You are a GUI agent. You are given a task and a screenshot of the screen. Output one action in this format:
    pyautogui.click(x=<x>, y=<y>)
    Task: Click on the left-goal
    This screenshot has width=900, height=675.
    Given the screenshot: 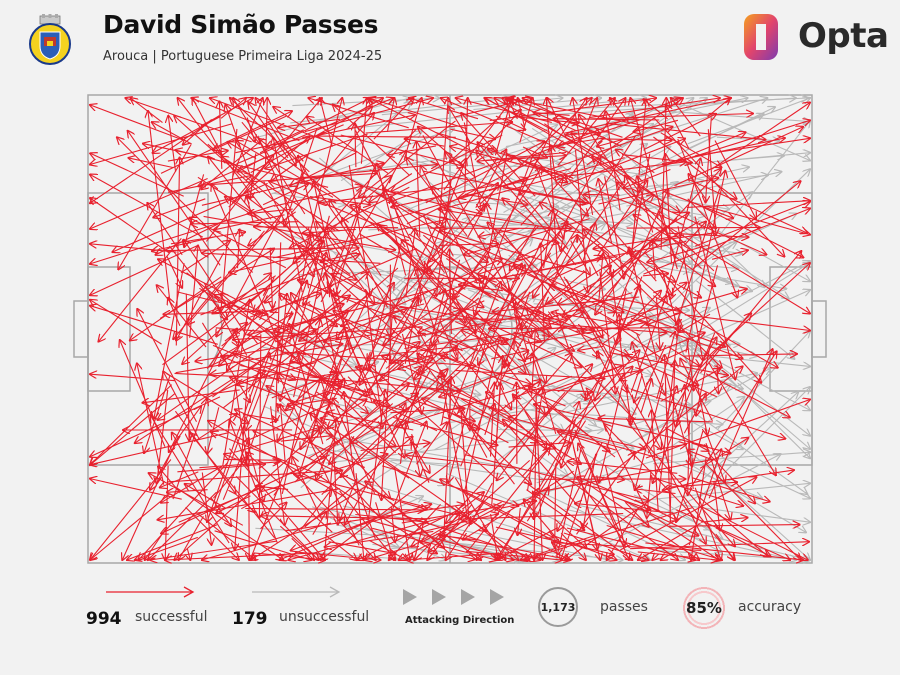 What is the action you would take?
    pyautogui.click(x=81, y=329)
    